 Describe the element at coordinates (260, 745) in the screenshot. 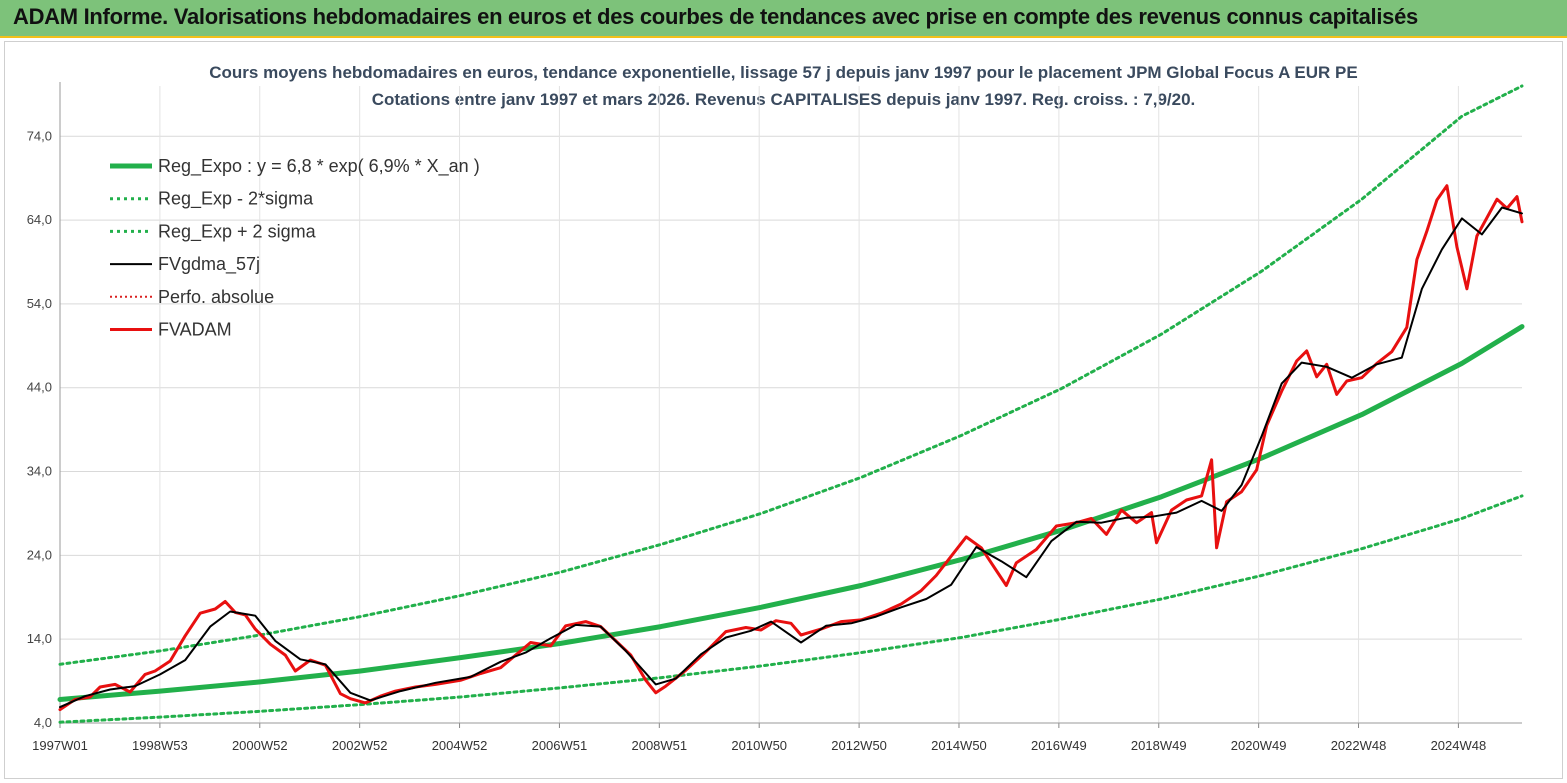

I see `x-tick-label: 2000W52` at that location.